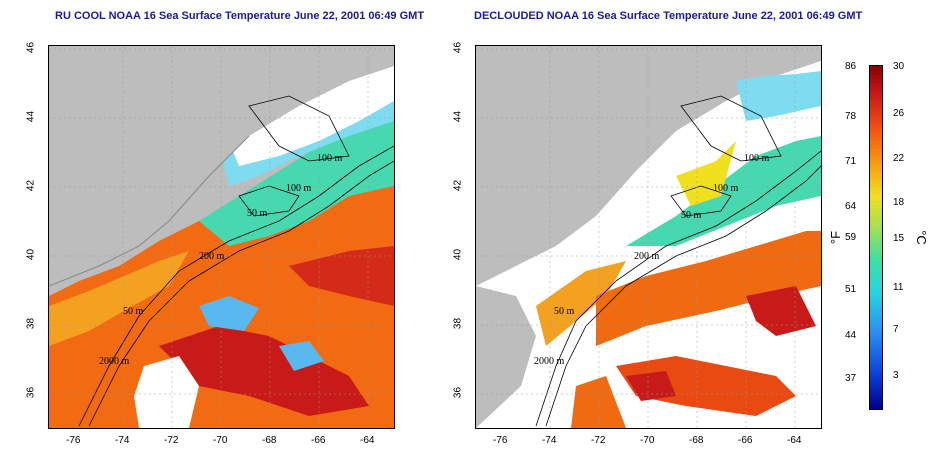  I want to click on c-tick: 18, so click(899, 202).